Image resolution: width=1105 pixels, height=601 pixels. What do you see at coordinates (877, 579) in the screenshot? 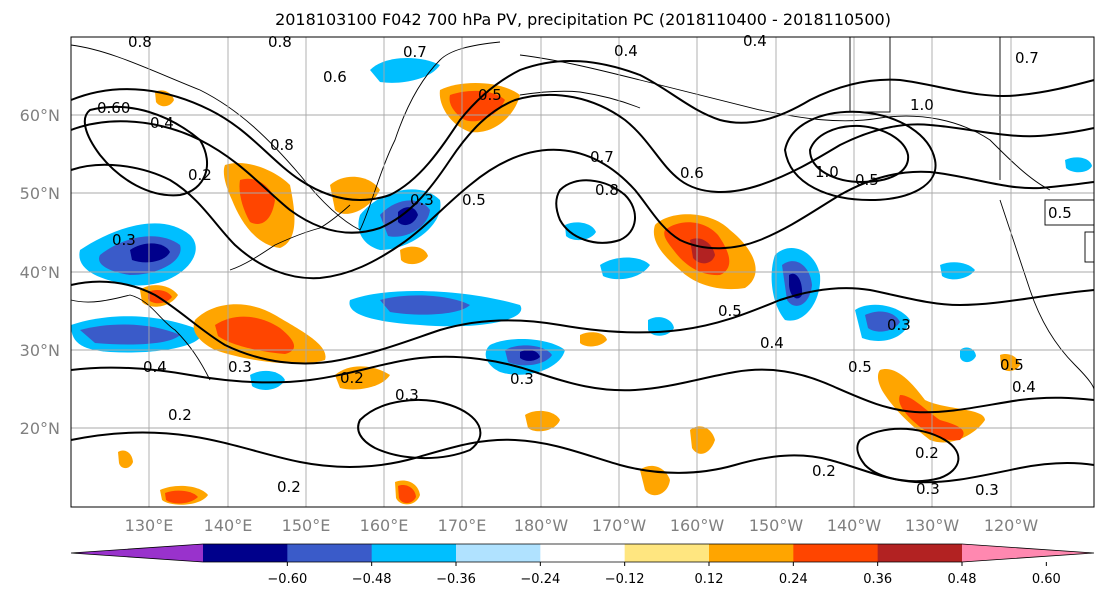
I see `colorbar-tick-label: 0.36` at bounding box center [877, 579].